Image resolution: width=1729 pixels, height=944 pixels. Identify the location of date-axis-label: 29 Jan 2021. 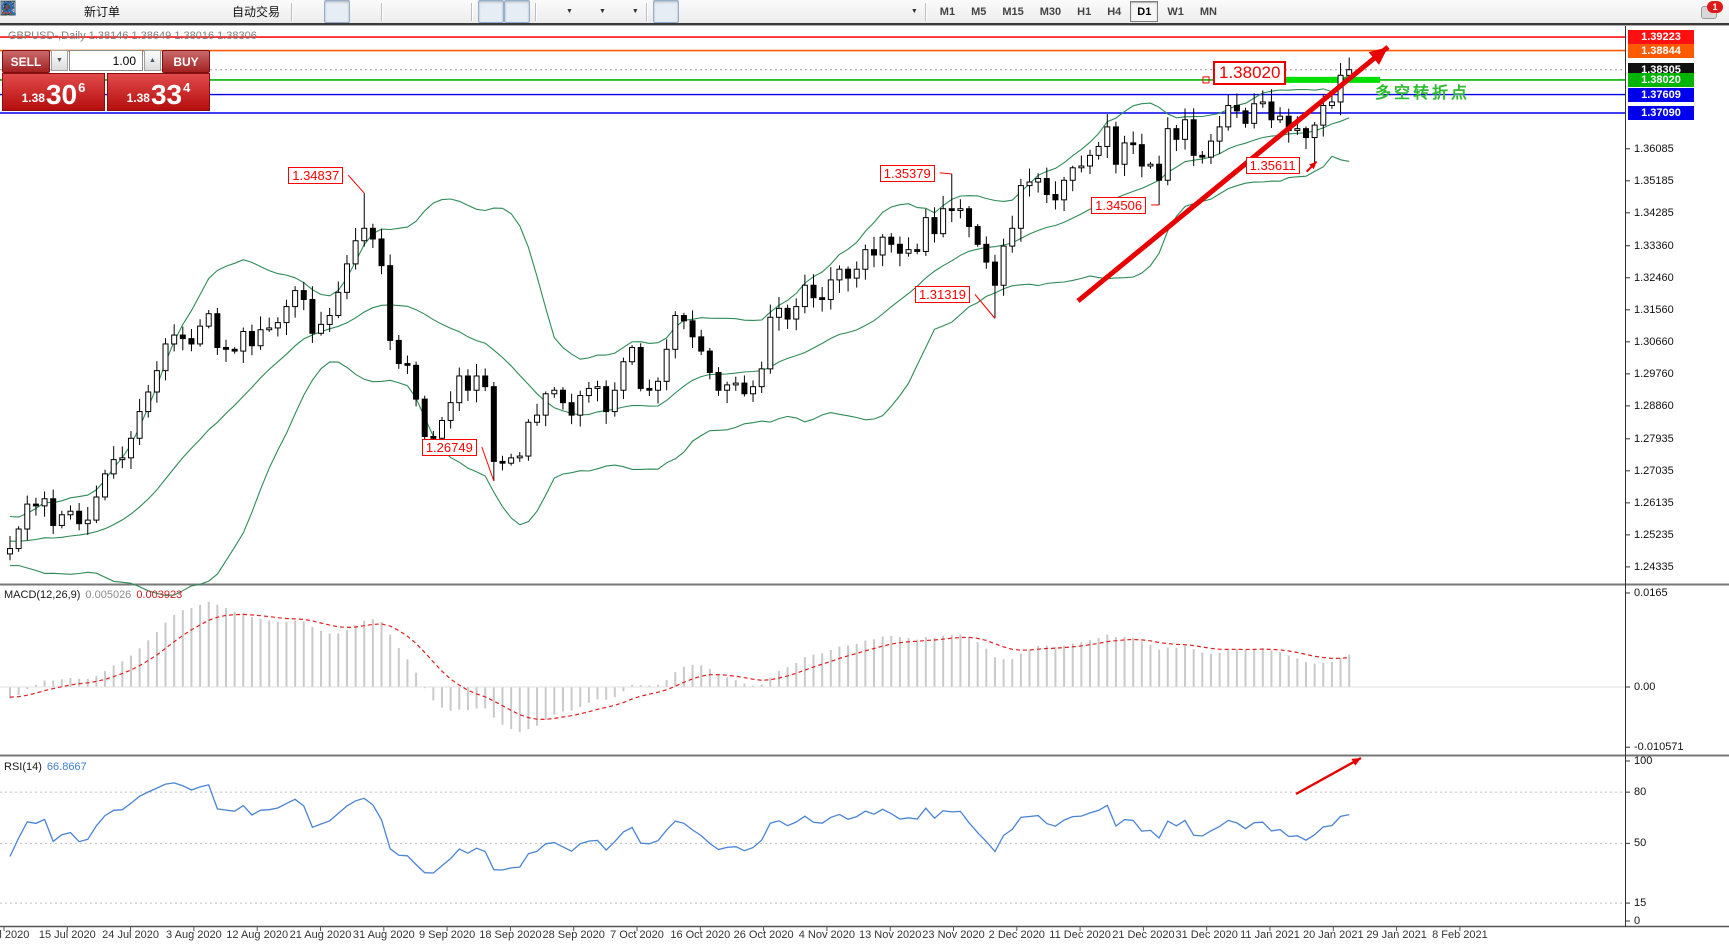
(1396, 935).